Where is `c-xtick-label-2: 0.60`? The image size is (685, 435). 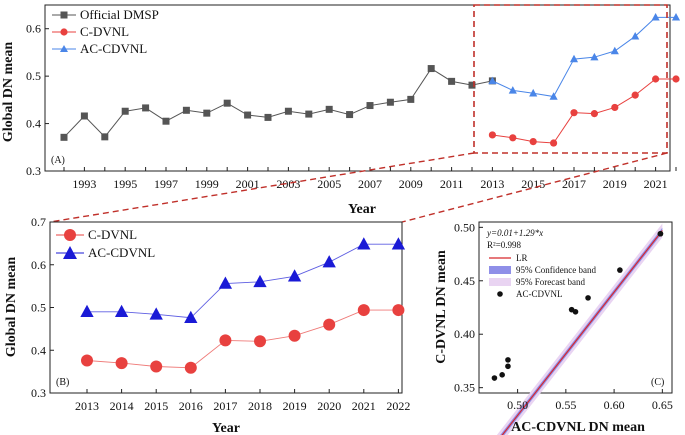
c-xtick-label-2: 0.60 is located at coordinates (614, 405).